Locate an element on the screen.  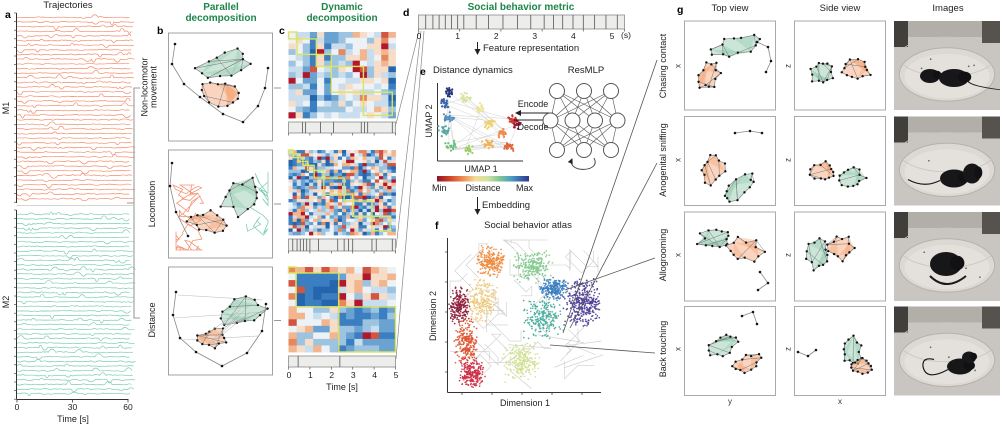
axis-tick-label: 30 is located at coordinates (72, 407).